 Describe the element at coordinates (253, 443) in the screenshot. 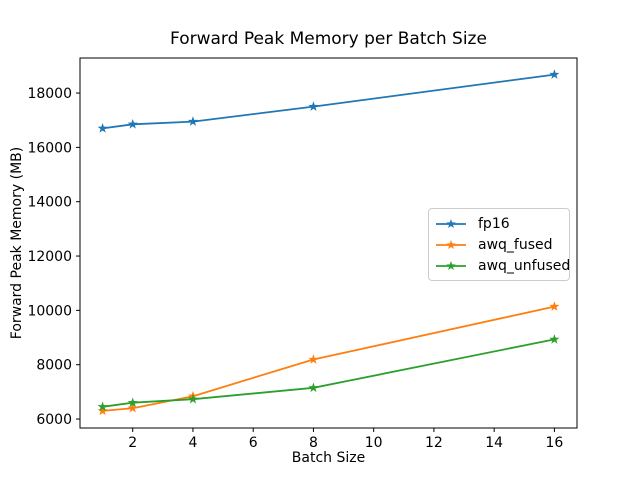

I see `x-tick-label: 6` at that location.